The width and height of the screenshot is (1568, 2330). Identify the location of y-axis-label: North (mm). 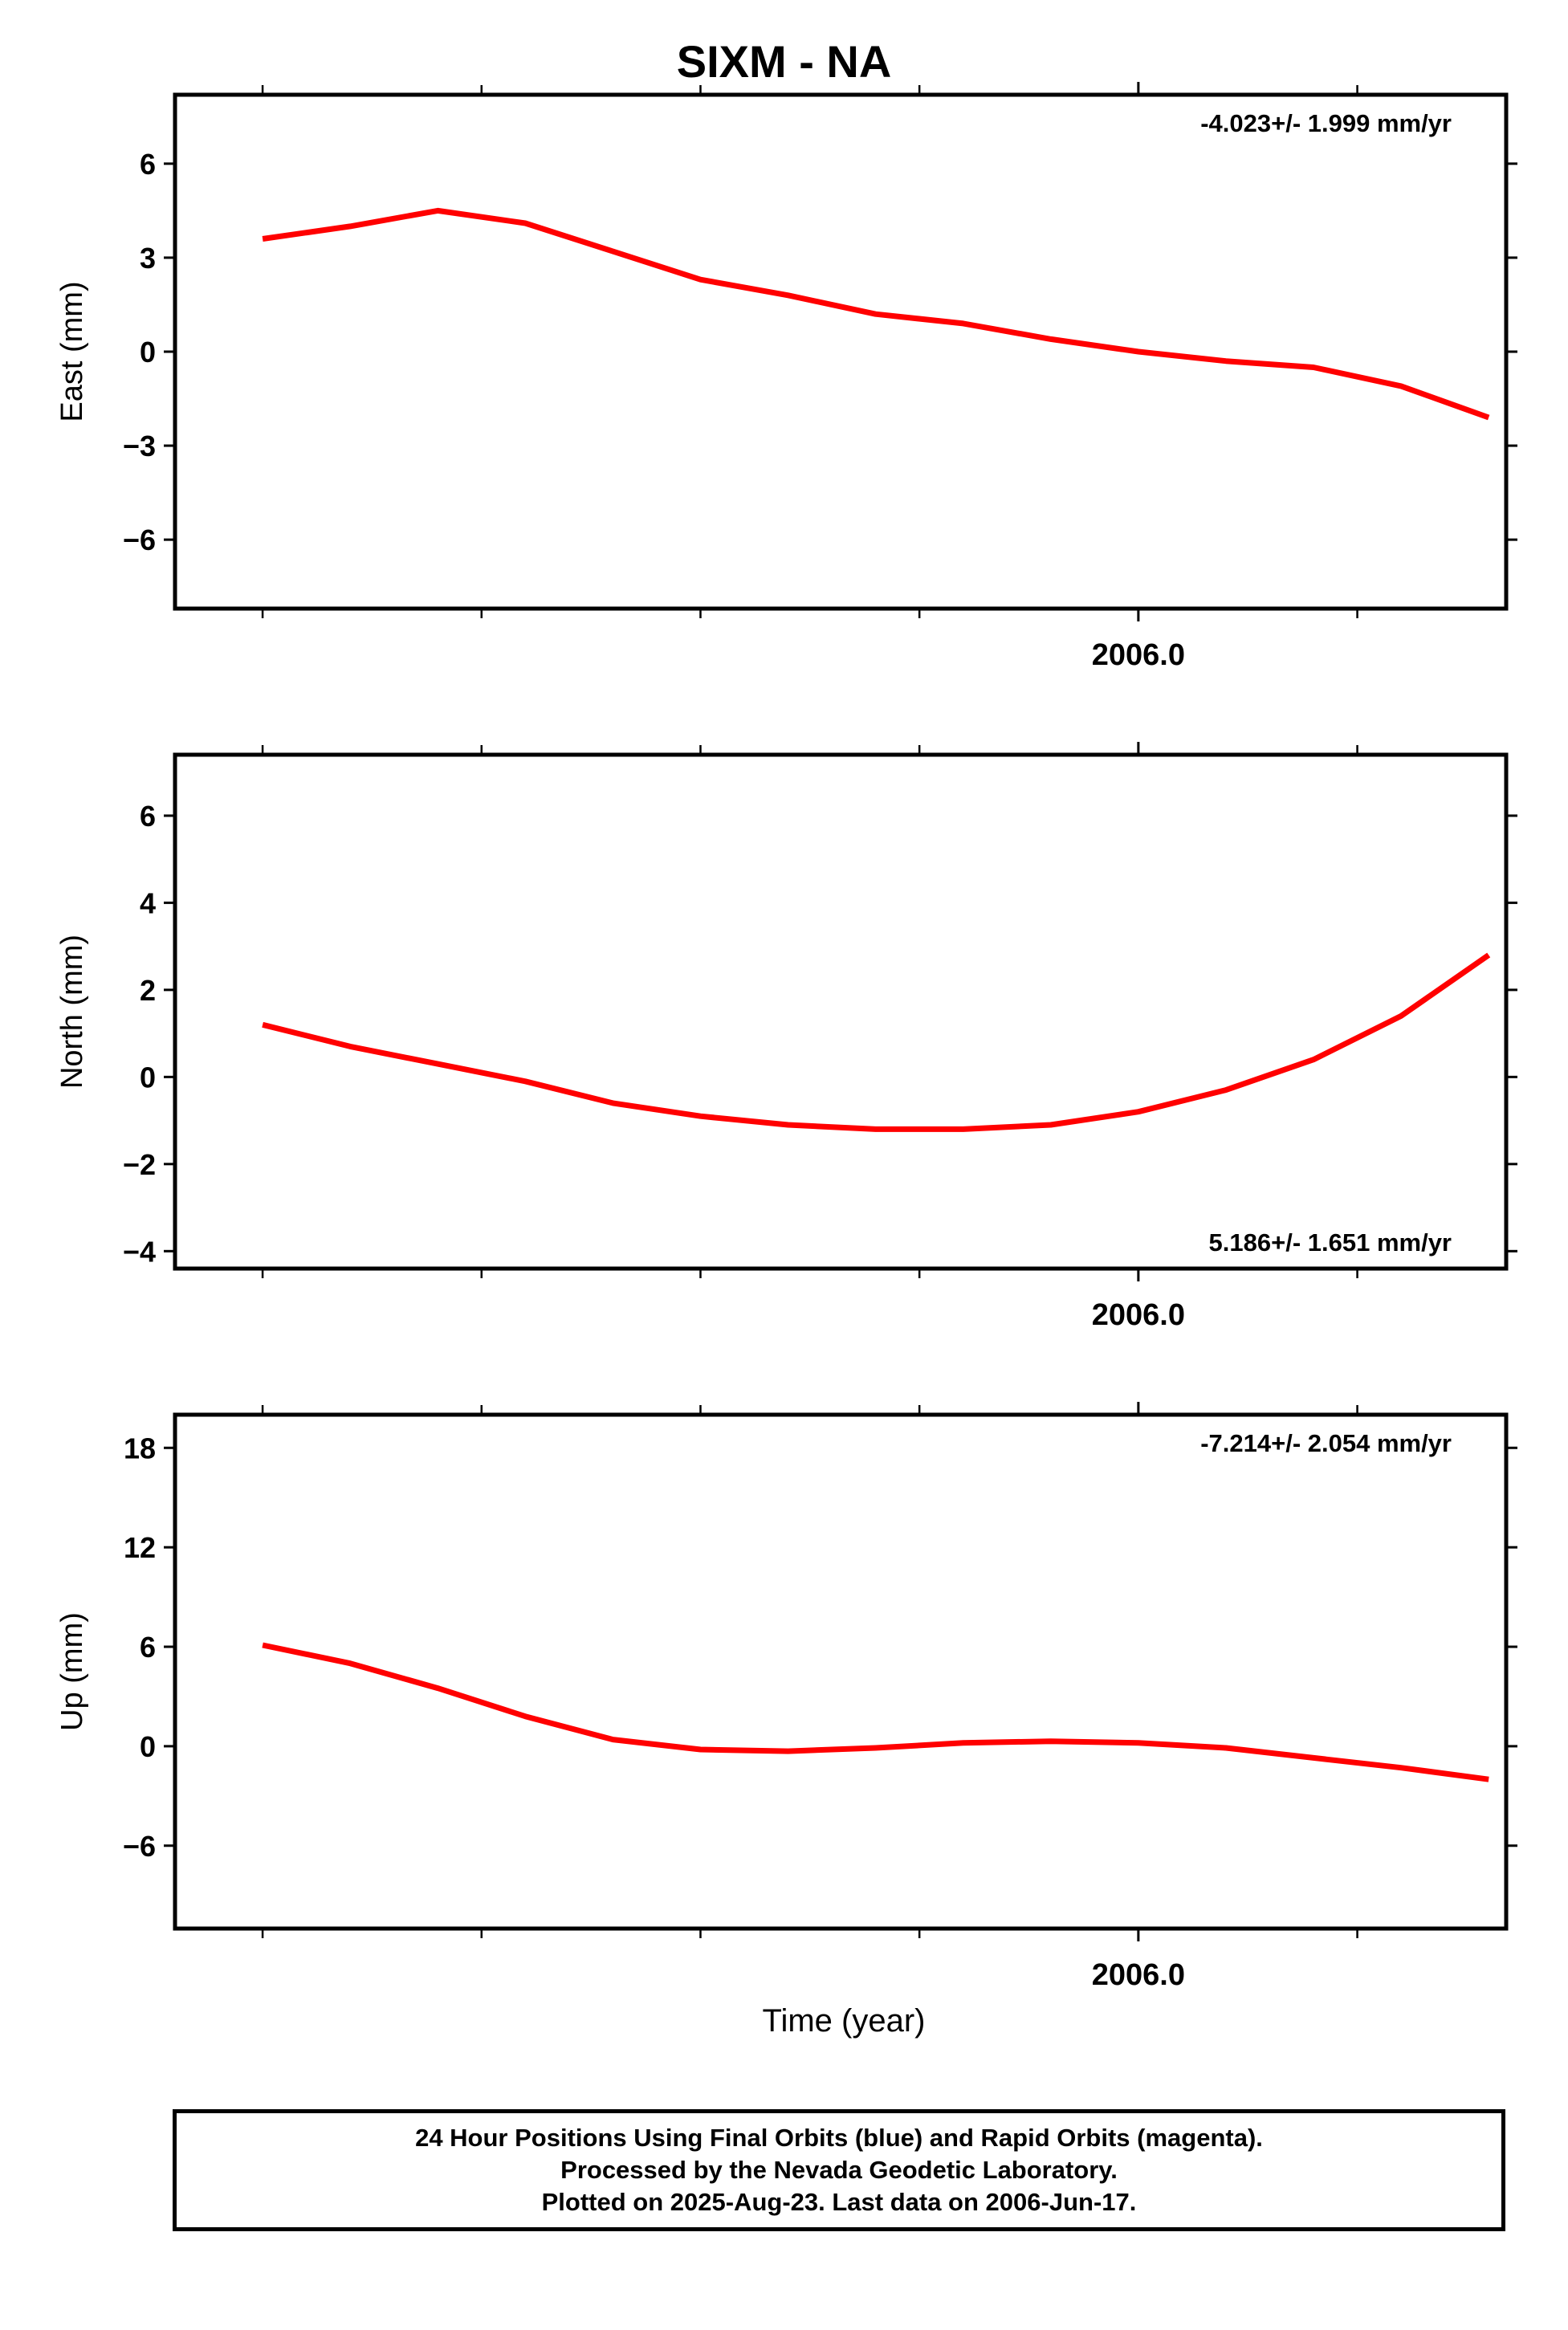
(72, 1012).